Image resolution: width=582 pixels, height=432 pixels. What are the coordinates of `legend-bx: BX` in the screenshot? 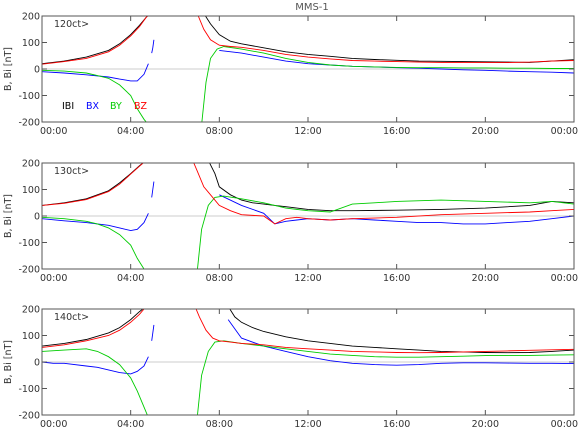 It's located at (93, 106).